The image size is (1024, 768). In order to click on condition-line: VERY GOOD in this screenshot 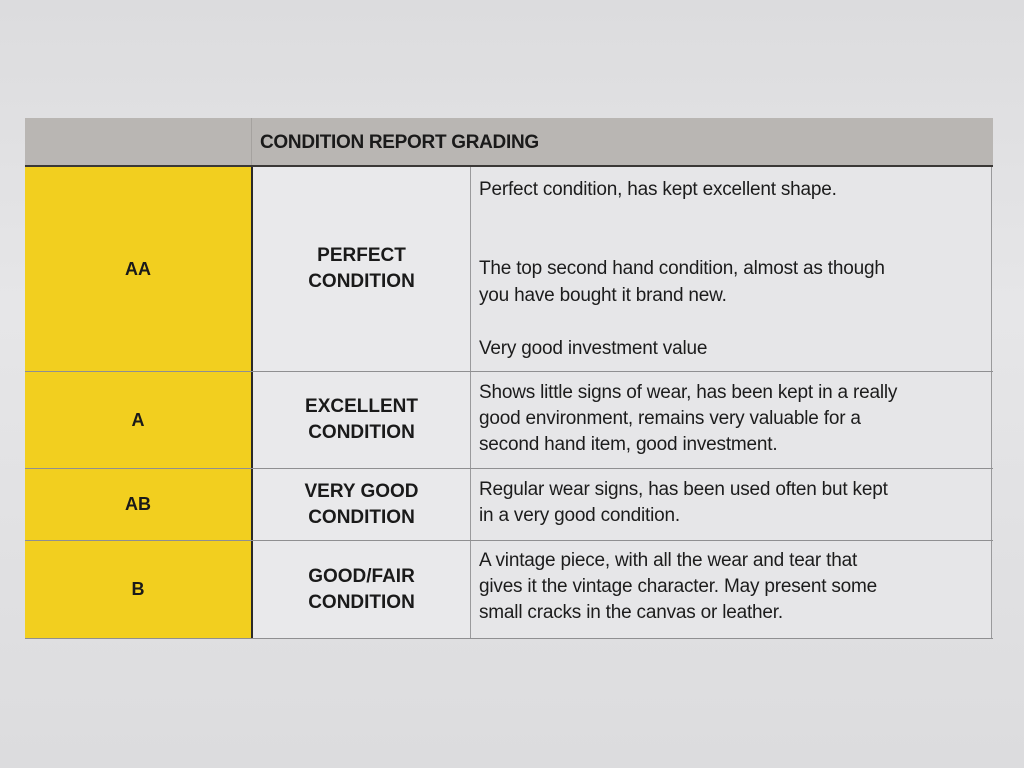, I will do `click(361, 491)`.